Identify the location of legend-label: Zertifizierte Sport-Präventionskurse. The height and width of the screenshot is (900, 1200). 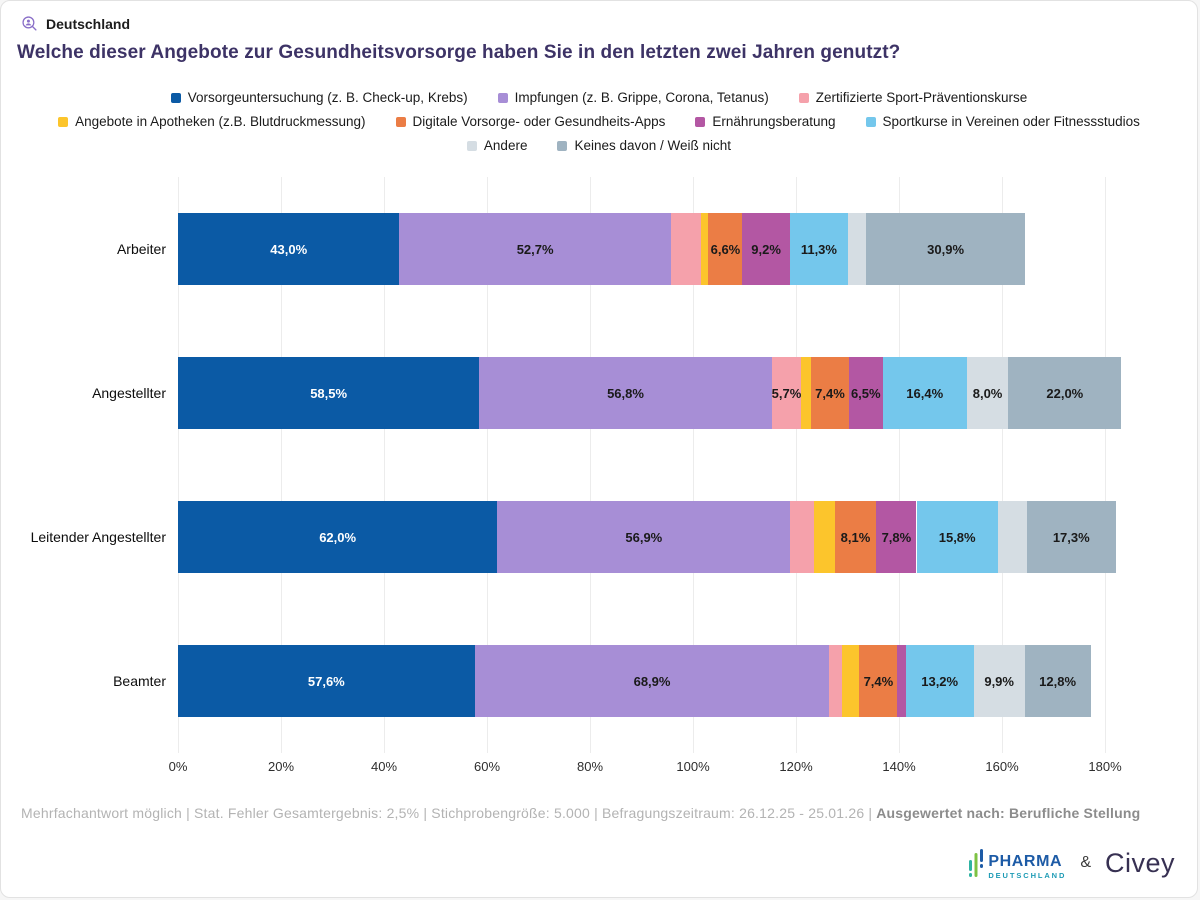
(921, 97).